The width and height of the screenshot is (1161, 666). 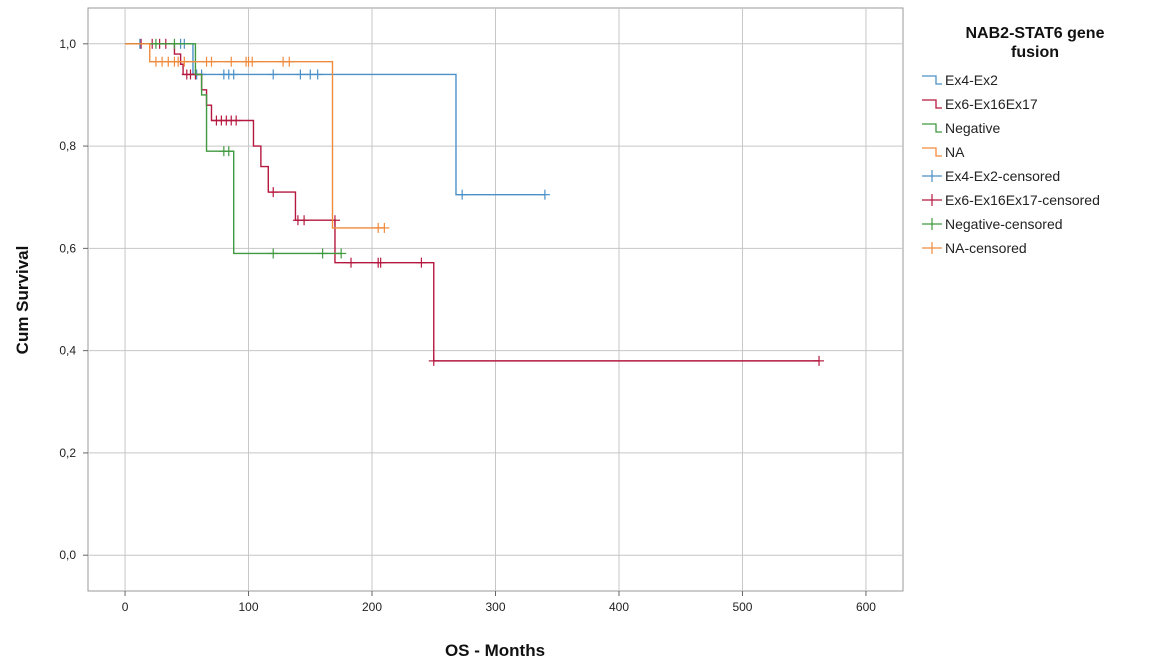 What do you see at coordinates (971, 80) in the screenshot?
I see `legend-label: Ex4-Ex2` at bounding box center [971, 80].